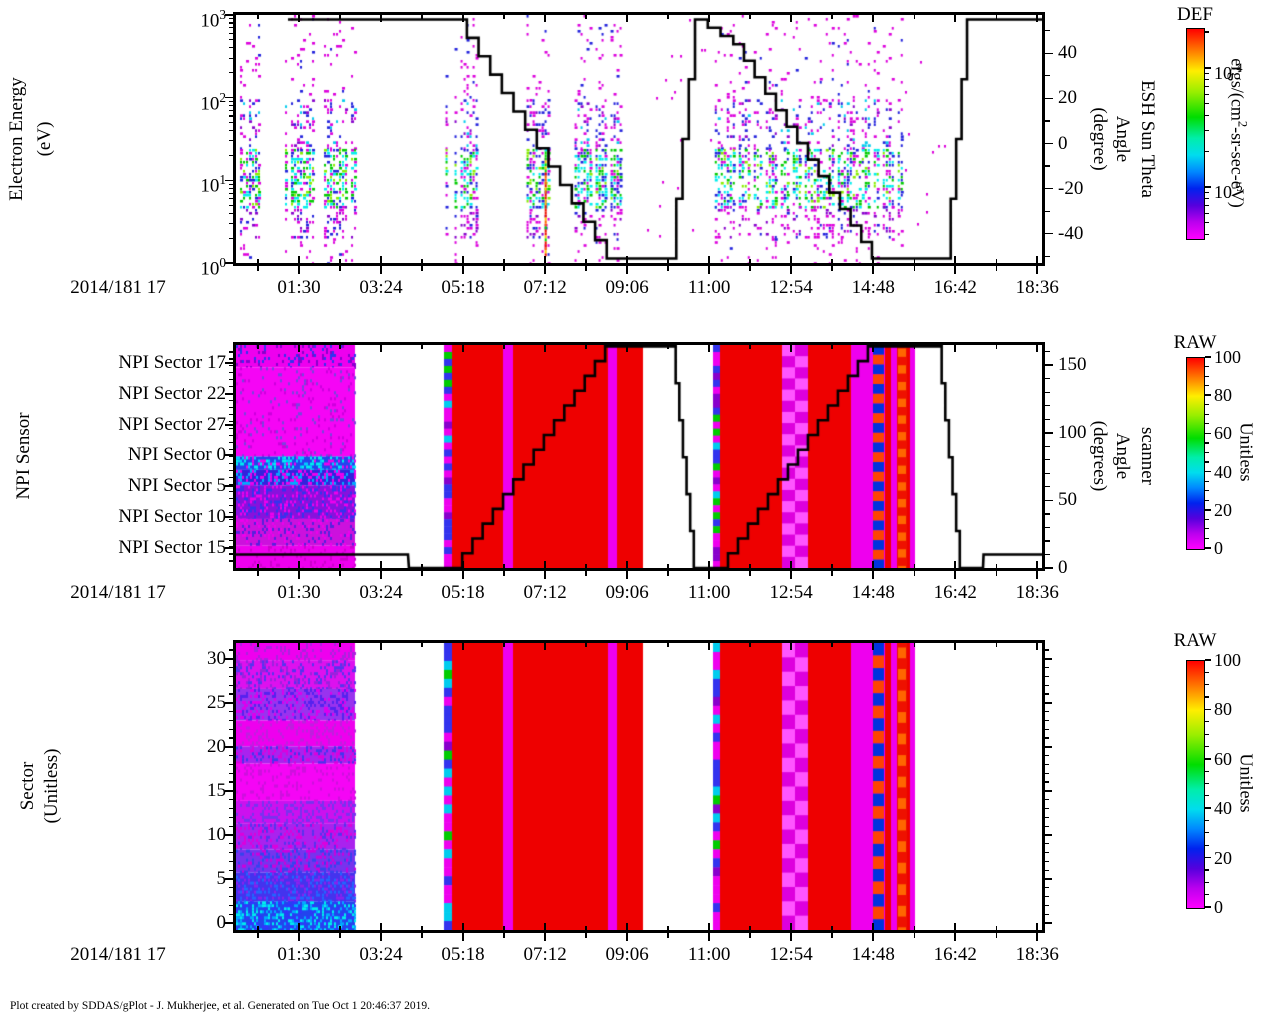  What do you see at coordinates (213, 184) in the screenshot?
I see `y-tick-label: 10¹` at bounding box center [213, 184].